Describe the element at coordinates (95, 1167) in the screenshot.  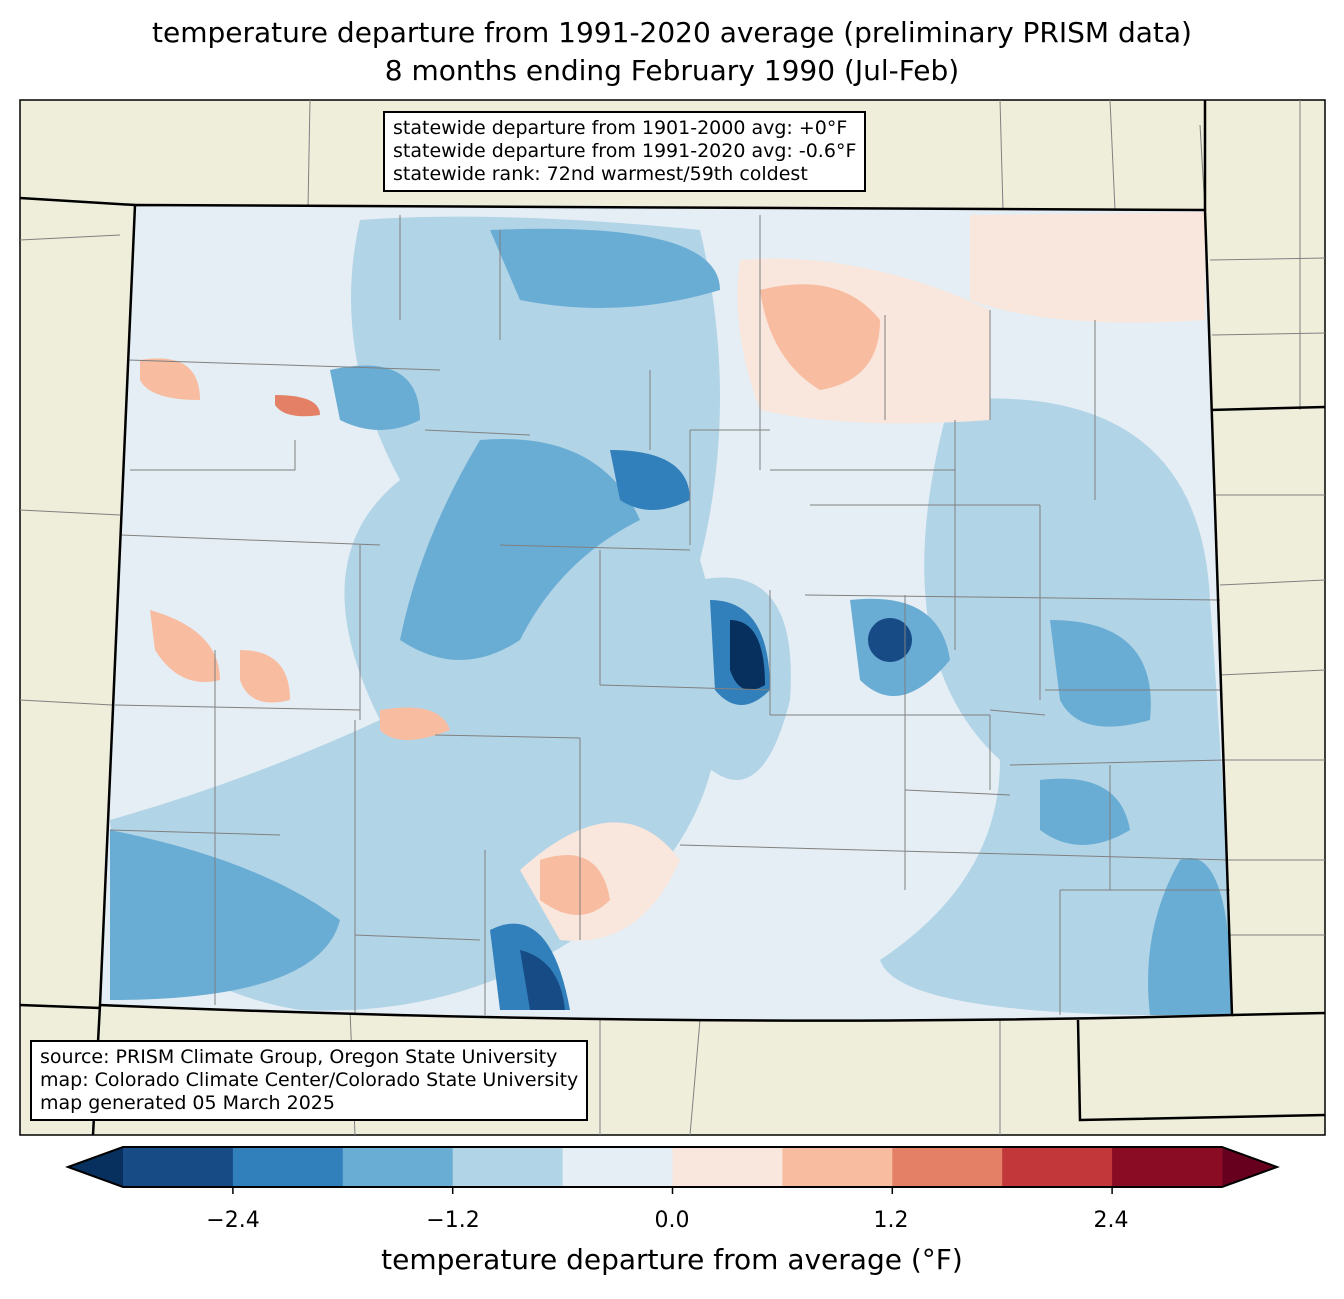
I see `colorbar-extend-under` at that location.